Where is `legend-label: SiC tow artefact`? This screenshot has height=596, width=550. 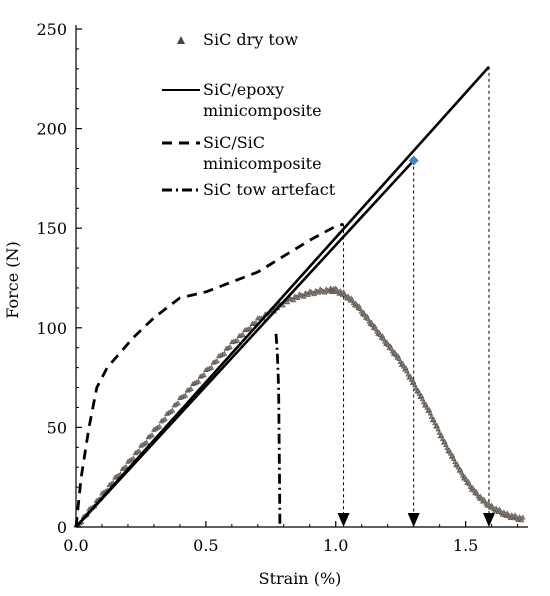 legend-label: SiC tow artefact is located at coordinates (269, 189).